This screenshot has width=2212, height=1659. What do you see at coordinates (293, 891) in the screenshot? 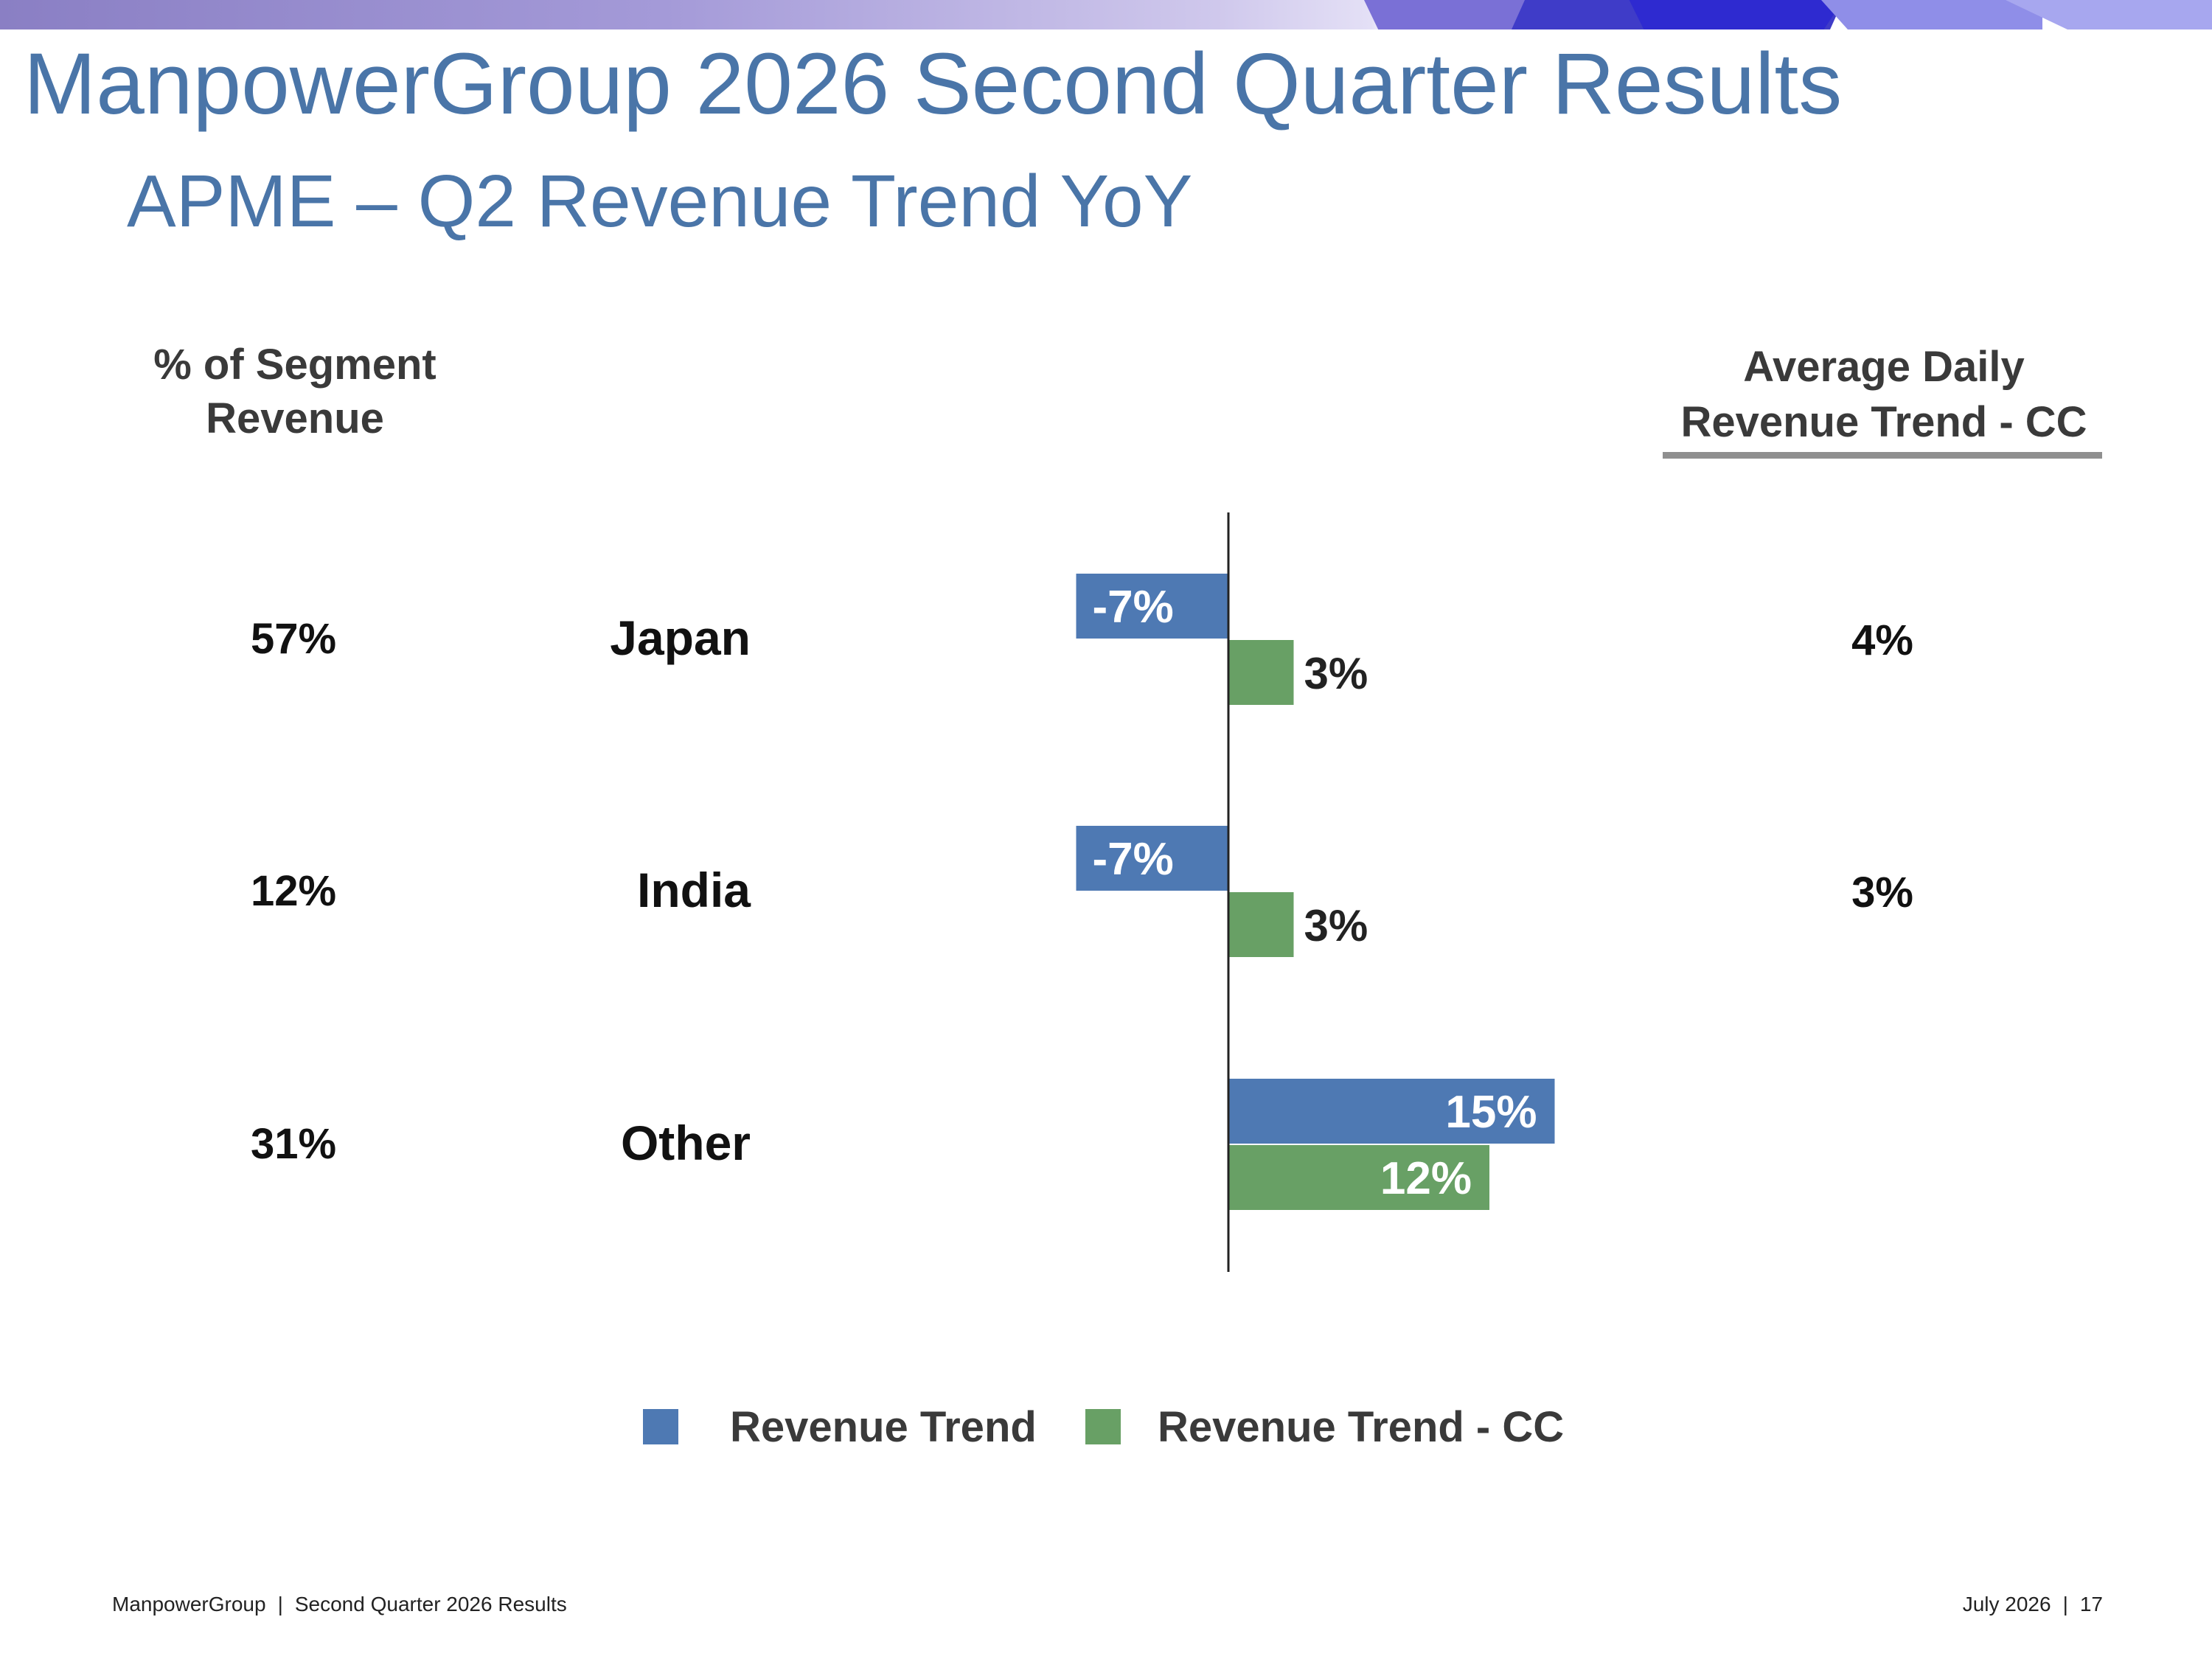
I see `segment-share-value: 12%` at bounding box center [293, 891].